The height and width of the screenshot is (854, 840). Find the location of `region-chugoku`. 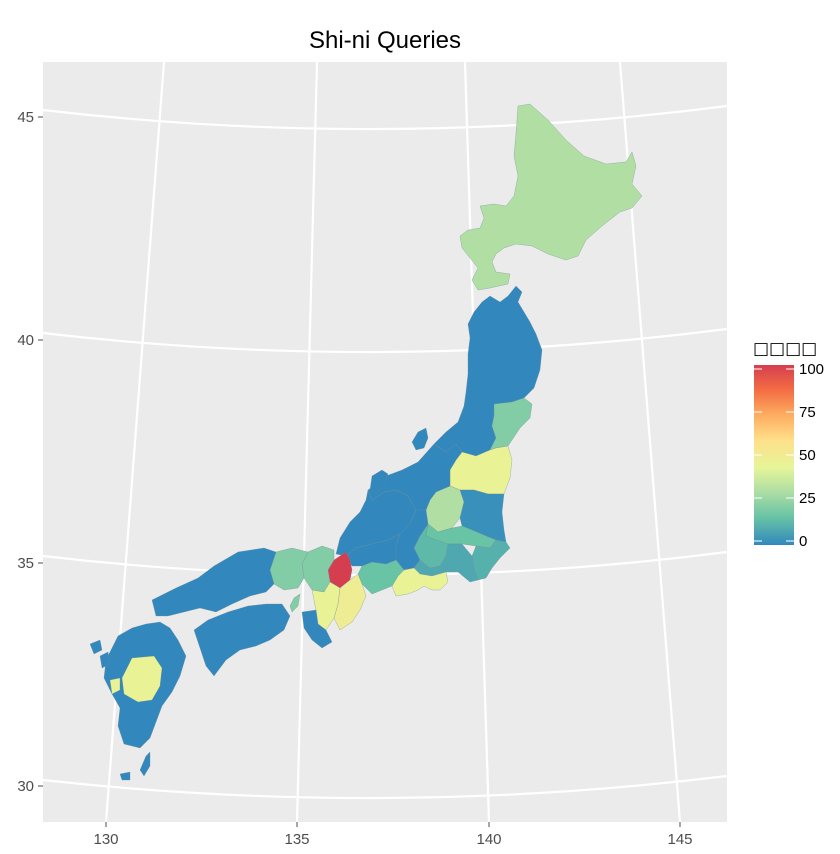

region-chugoku is located at coordinates (214, 582).